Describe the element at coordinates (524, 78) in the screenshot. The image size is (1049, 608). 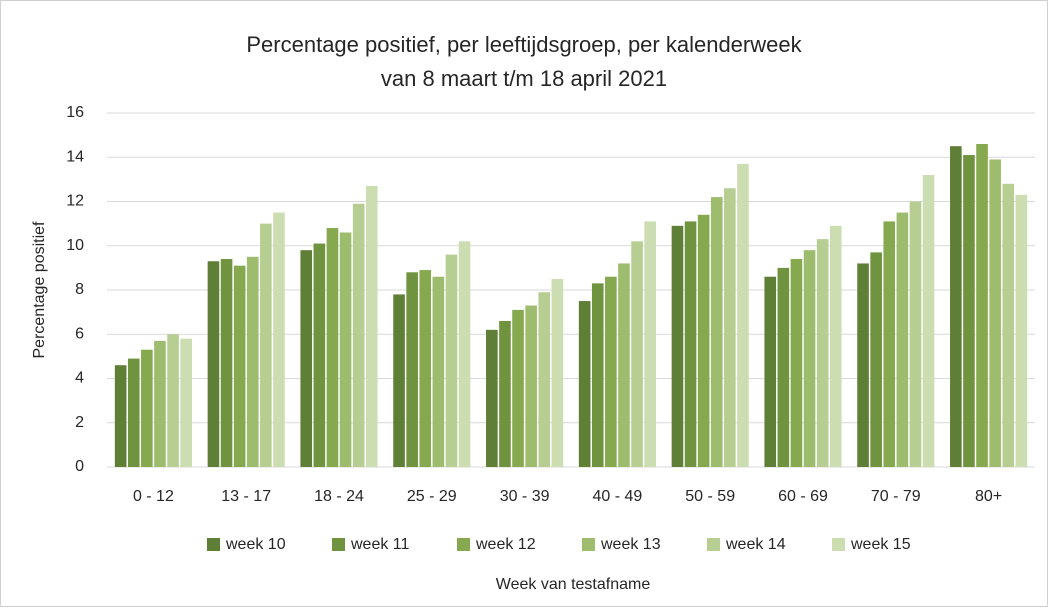
I see `chart-subtitle: van 8 maart t/m 18 april 2021` at that location.